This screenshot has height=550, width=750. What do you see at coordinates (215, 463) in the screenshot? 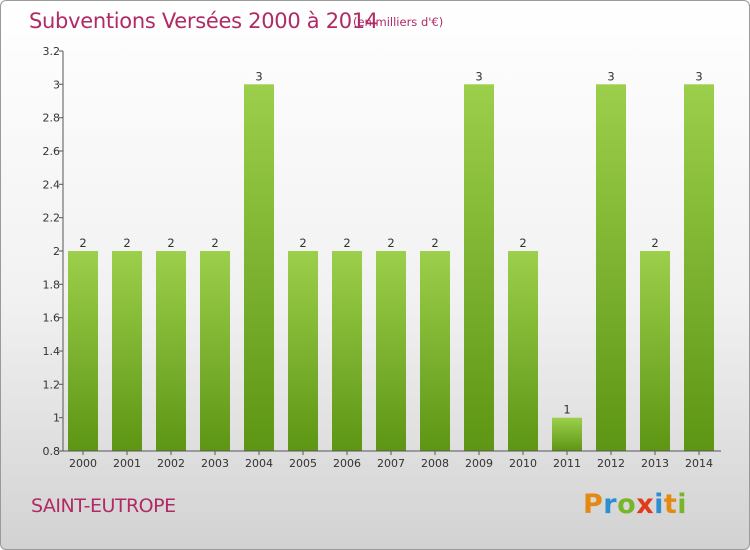
I see `x-tick-label: 2003` at bounding box center [215, 463].